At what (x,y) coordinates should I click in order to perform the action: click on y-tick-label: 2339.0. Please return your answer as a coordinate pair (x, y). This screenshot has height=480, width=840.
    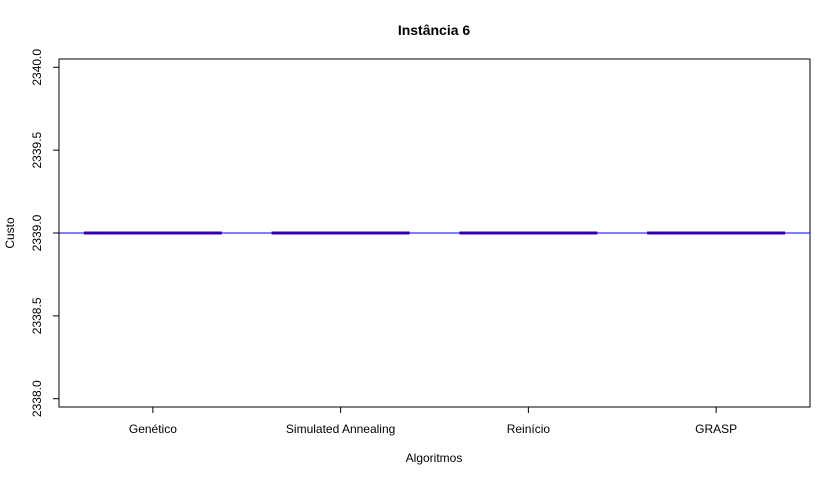
    Looking at the image, I should click on (37, 232).